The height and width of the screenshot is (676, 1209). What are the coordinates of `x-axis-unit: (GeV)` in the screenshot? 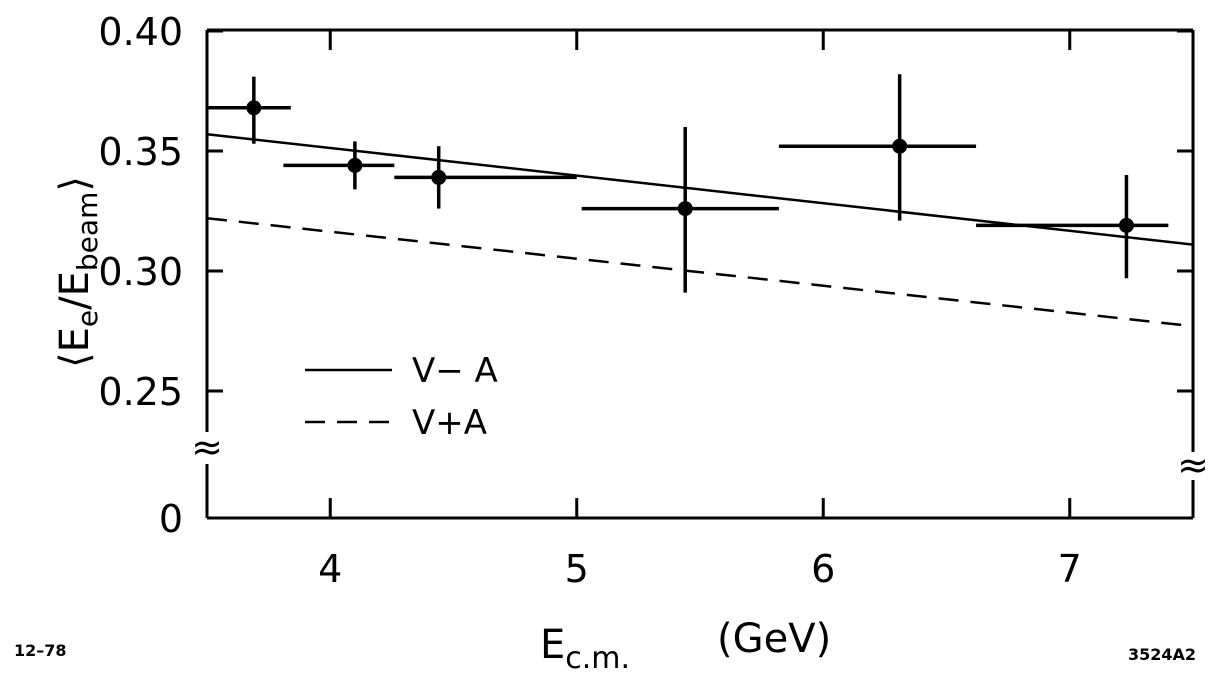 It's located at (774, 639).